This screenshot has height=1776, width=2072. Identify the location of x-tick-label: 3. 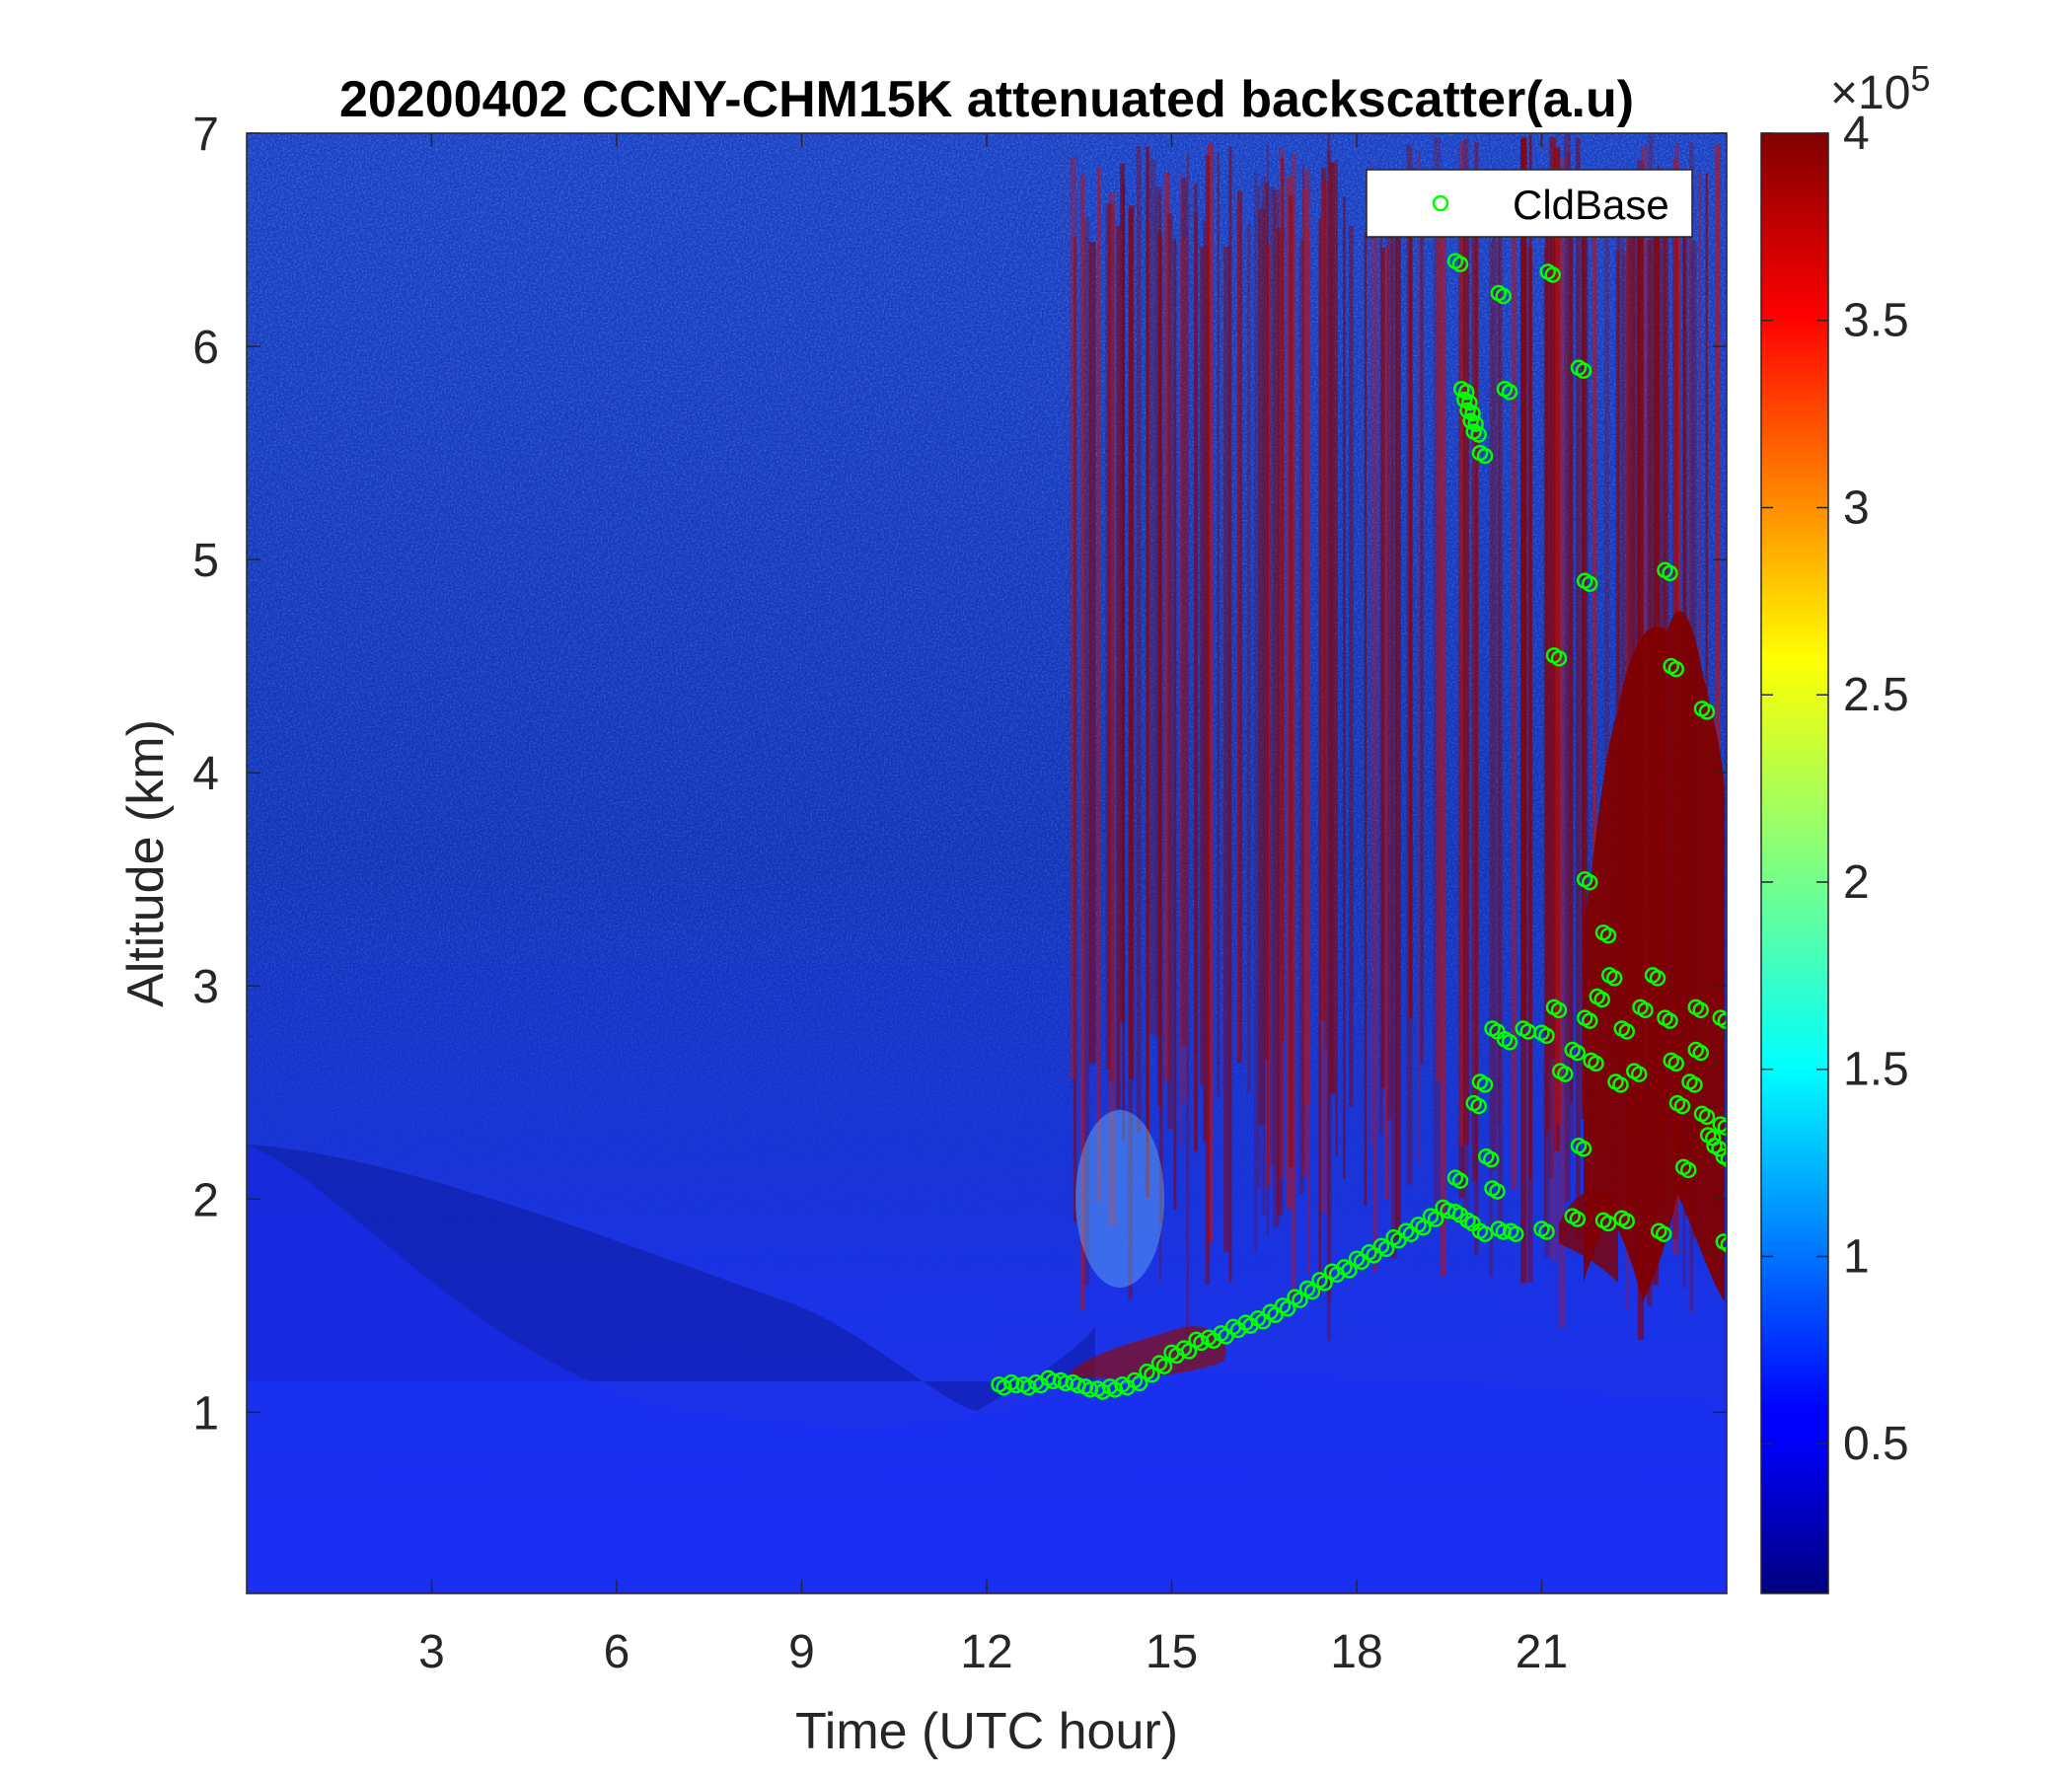
(431, 1652).